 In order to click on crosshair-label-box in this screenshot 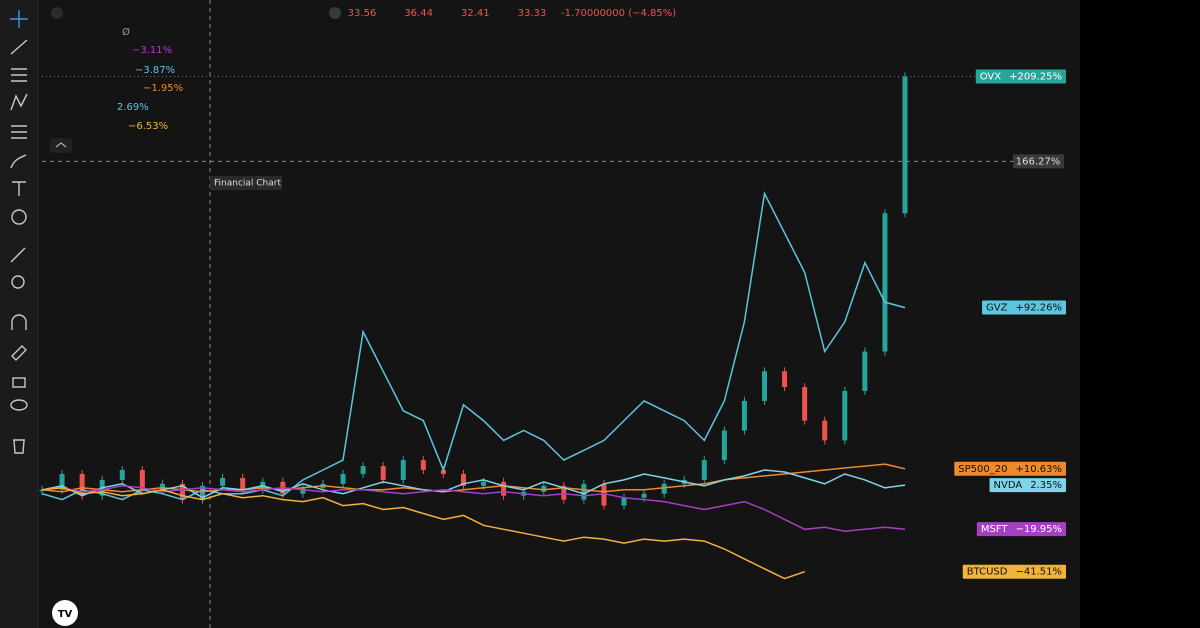, I will do `click(1038, 161)`.